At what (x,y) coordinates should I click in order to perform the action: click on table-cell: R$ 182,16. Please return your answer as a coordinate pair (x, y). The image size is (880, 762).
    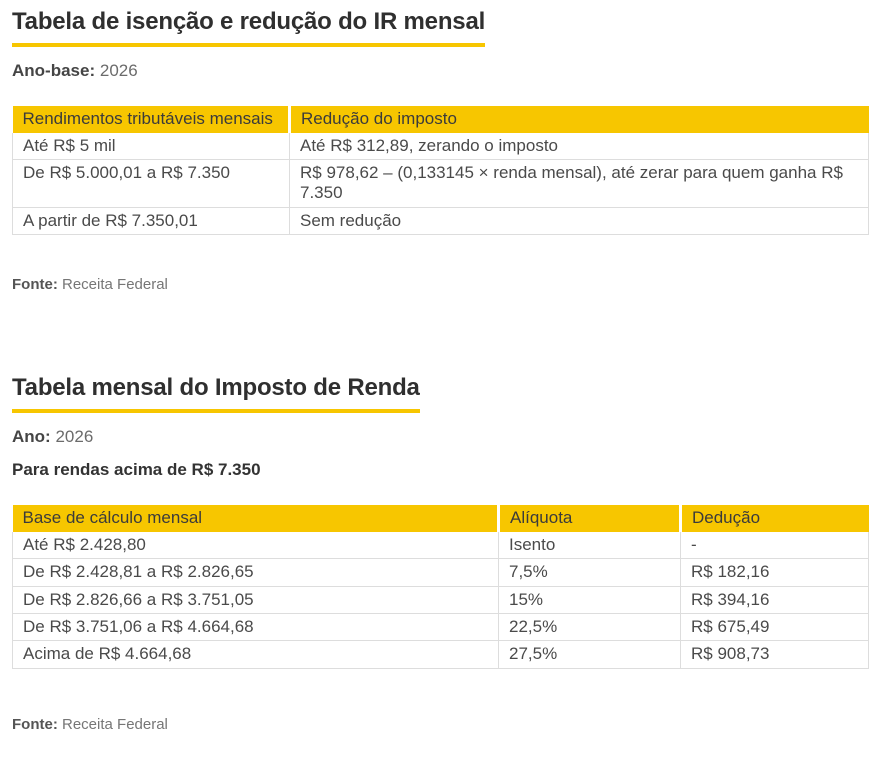
    Looking at the image, I should click on (774, 572).